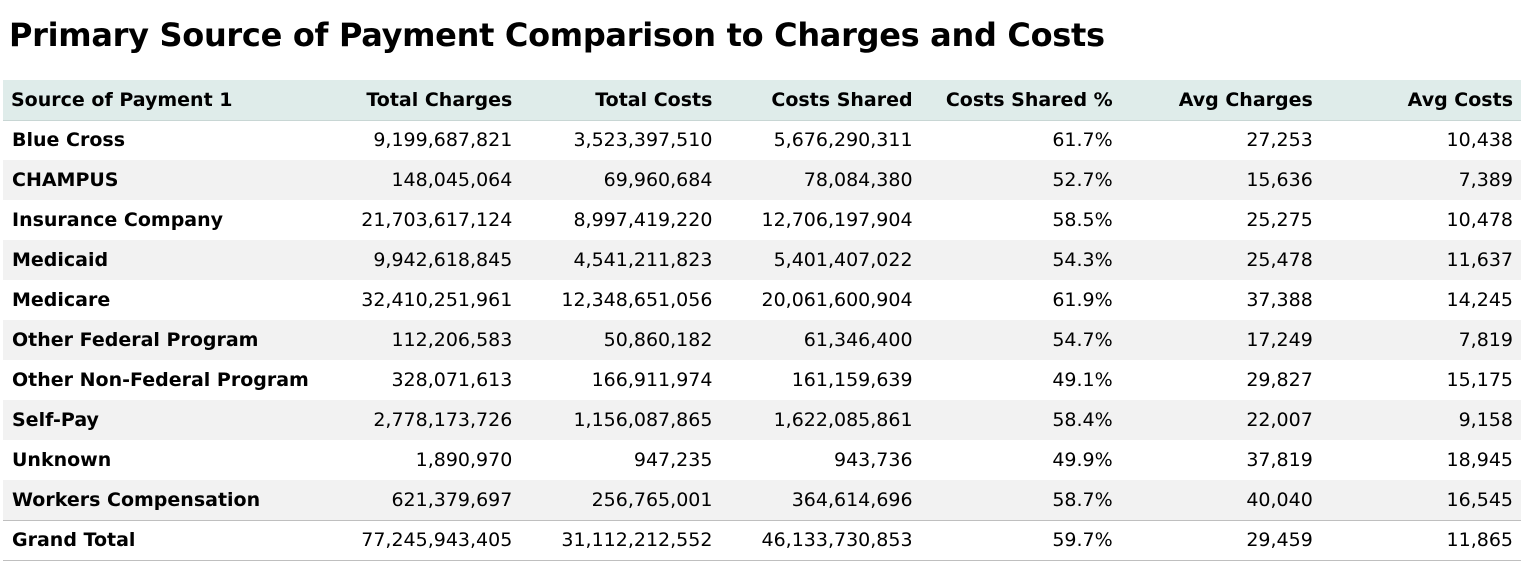 The image size is (1524, 562). Describe the element at coordinates (420, 300) in the screenshot. I see `table-cell: 32,410,251,961` at that location.